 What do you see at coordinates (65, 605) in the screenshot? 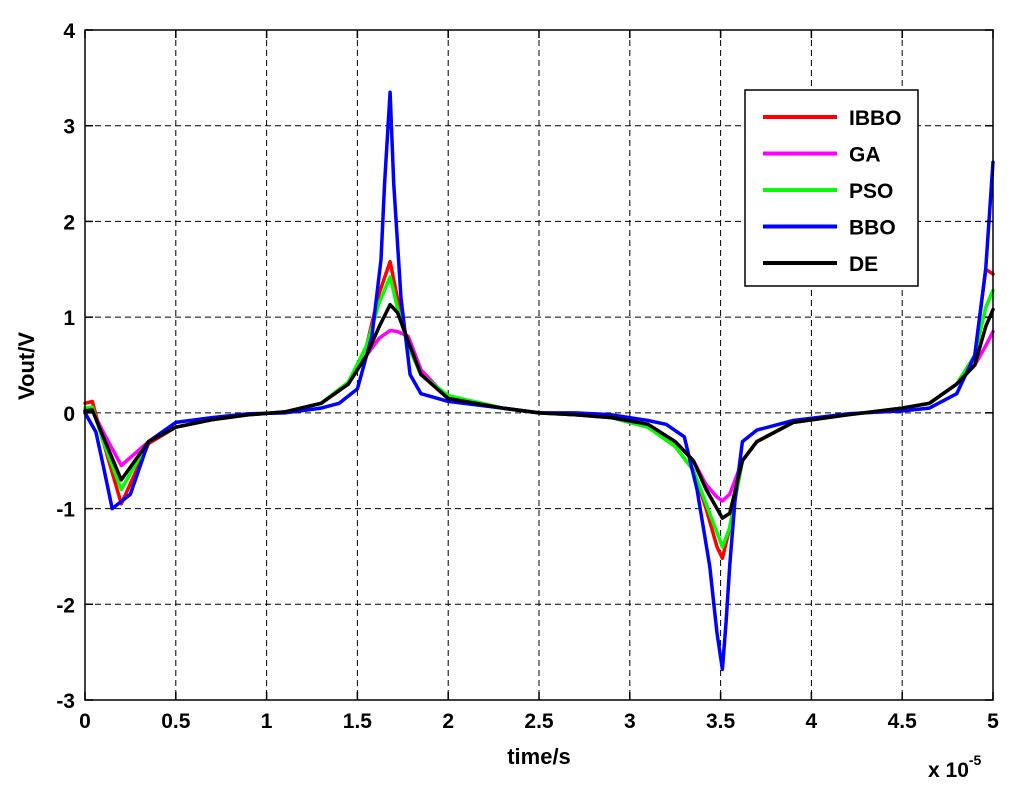
I see `y-tick-label: -2` at bounding box center [65, 605].